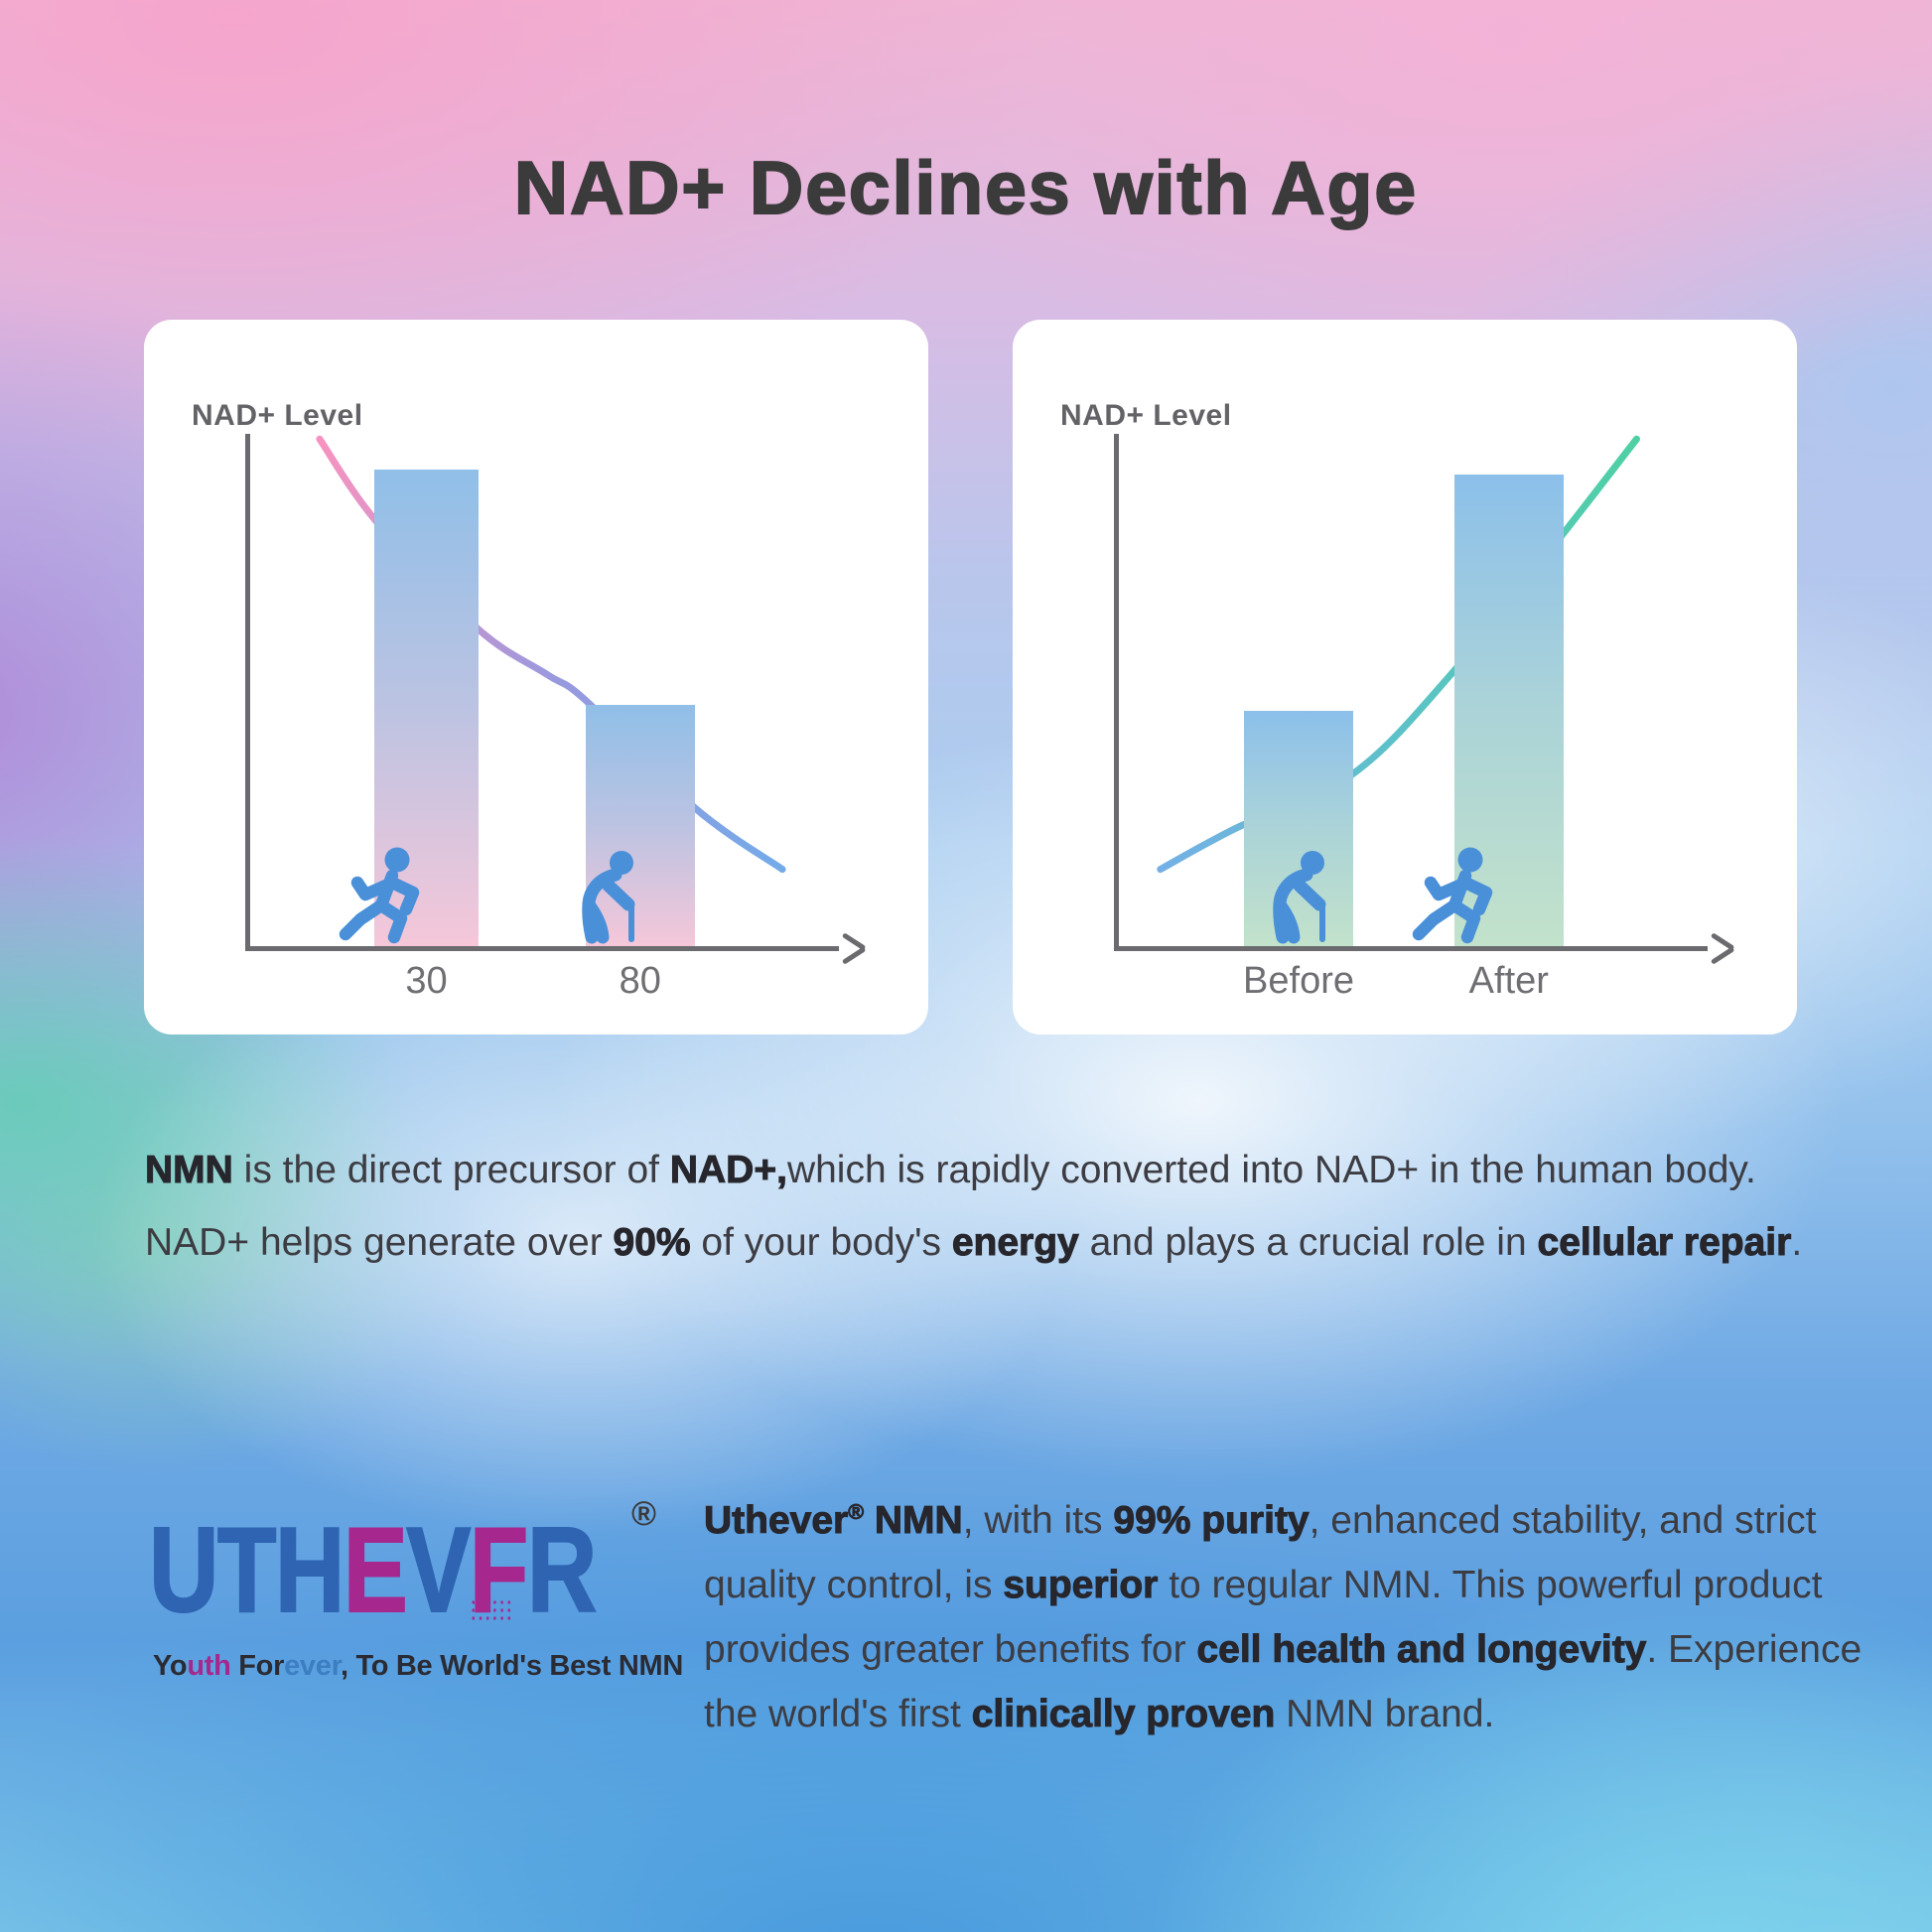 The height and width of the screenshot is (1932, 1932). What do you see at coordinates (857, 1512) in the screenshot?
I see `text-run: ®` at bounding box center [857, 1512].